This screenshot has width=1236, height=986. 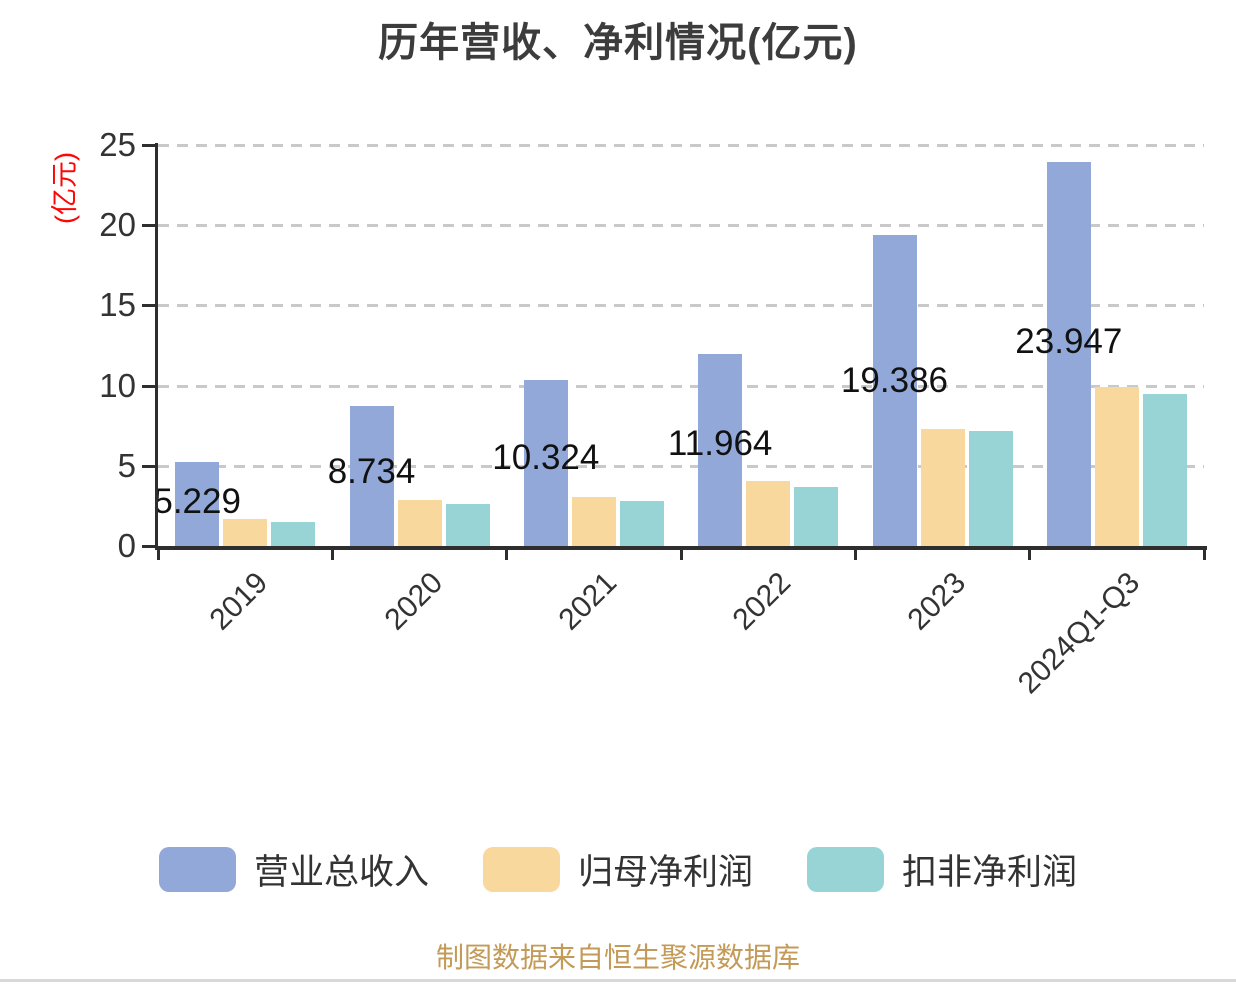 I want to click on x-axis-line, so click(x=681, y=548).